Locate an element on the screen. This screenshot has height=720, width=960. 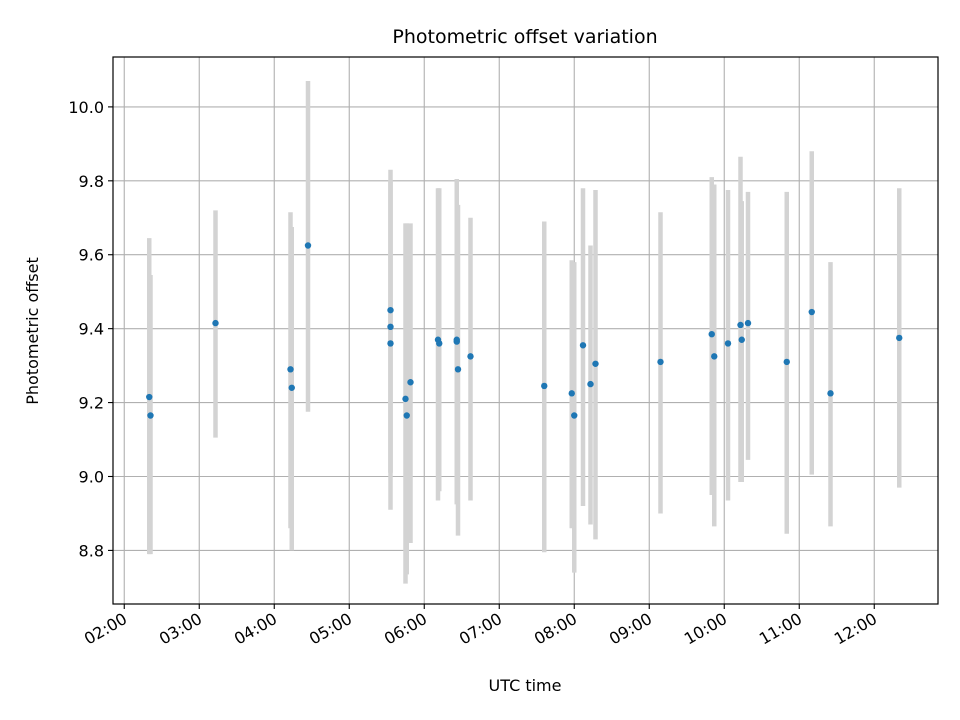
y-tick-label: 8.8 is located at coordinates (91, 550).